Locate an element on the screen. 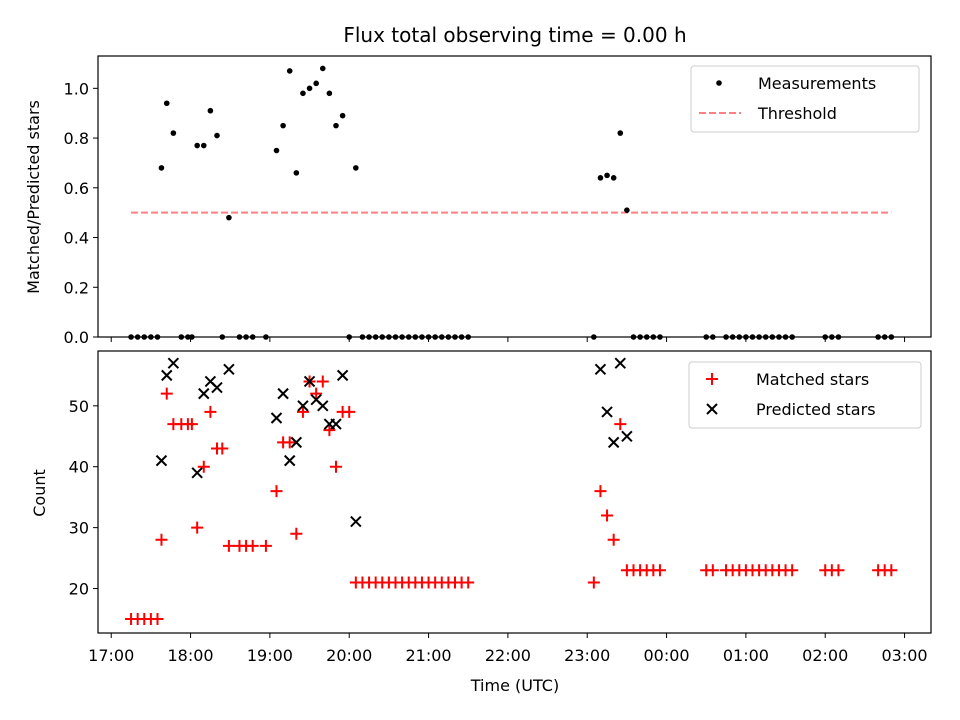  legend-matched-label: Matched stars is located at coordinates (812, 379).